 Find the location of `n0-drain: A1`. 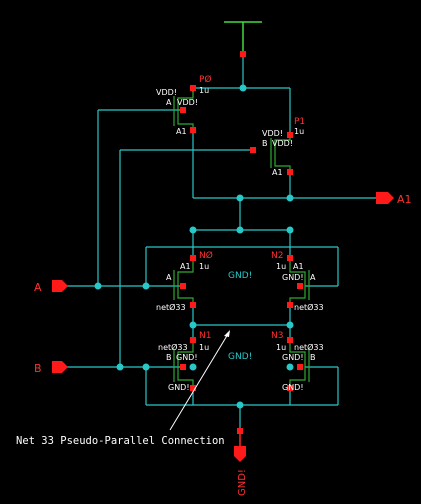

n0-drain: A1 is located at coordinates (185, 266).